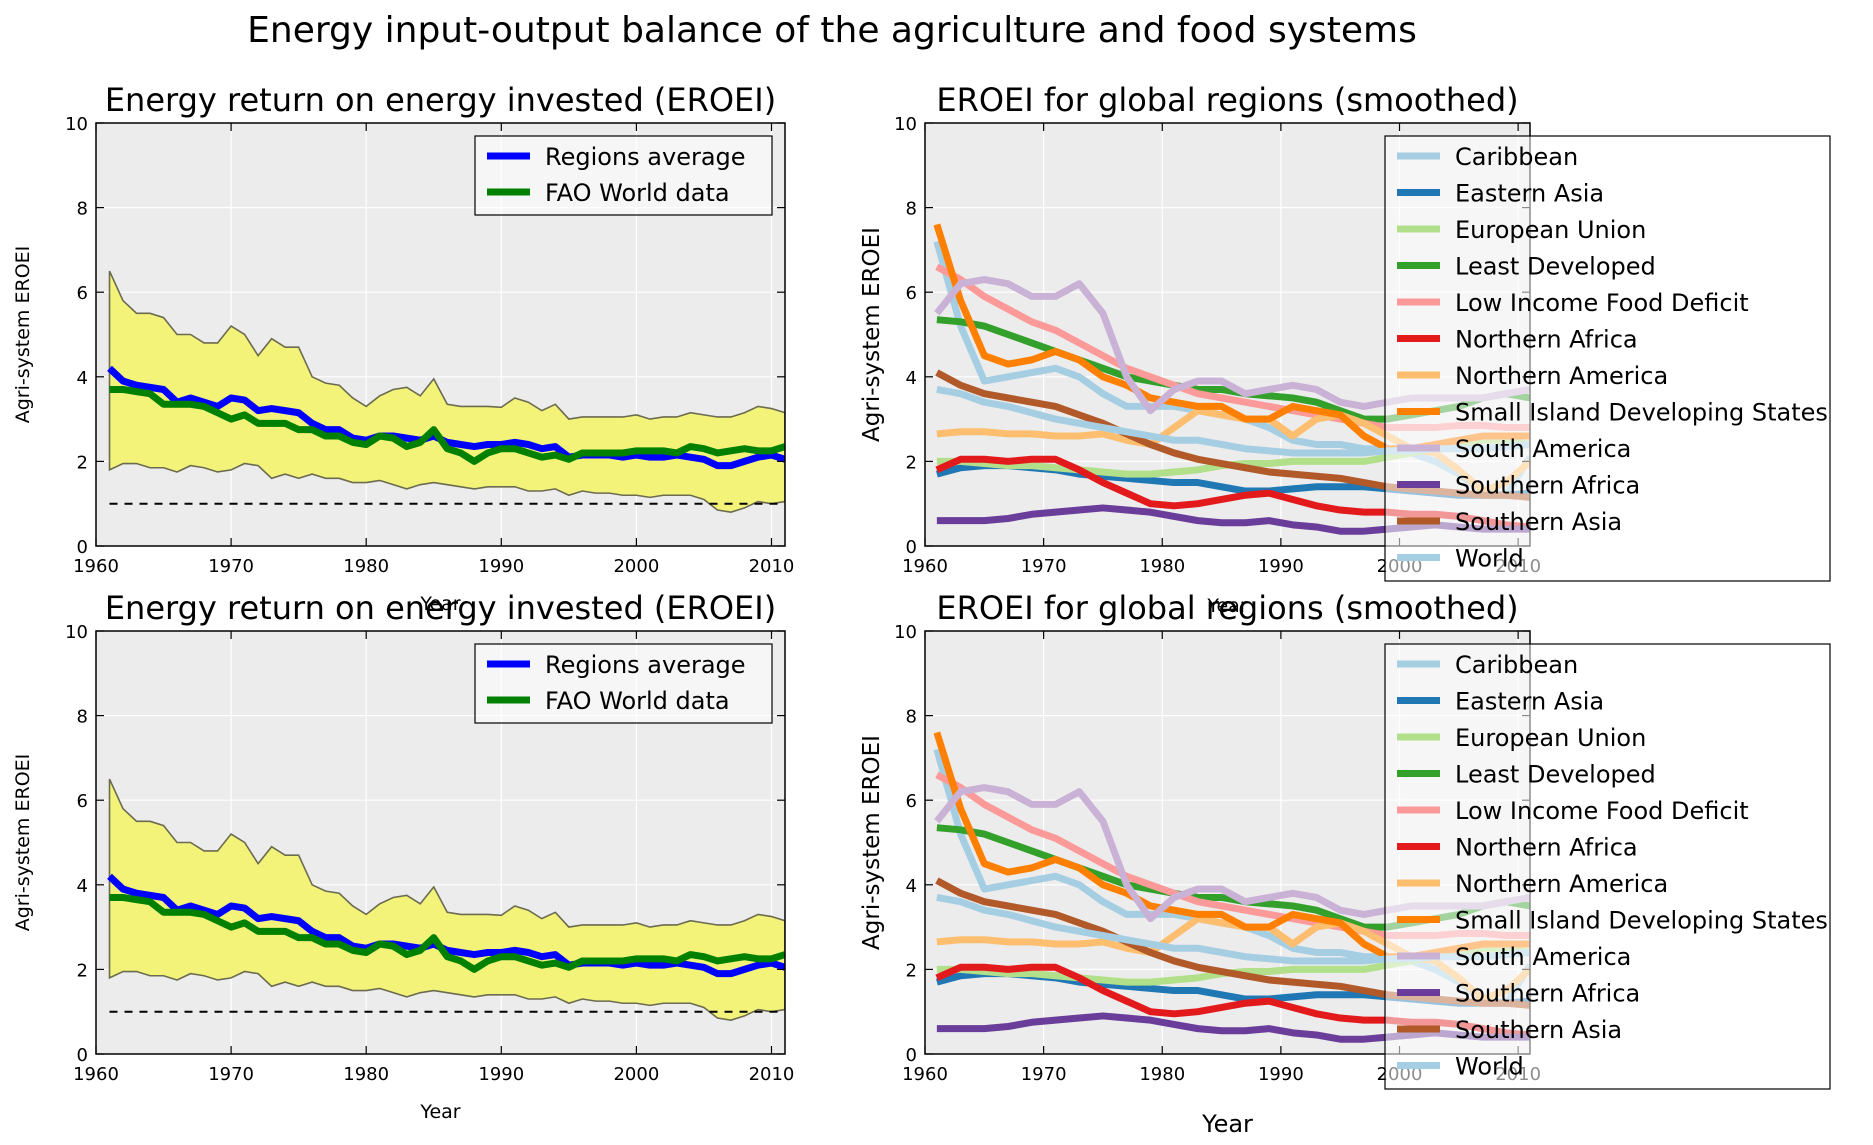  I want to click on chart-title: Energy return on energy invested (EROEI), so click(440, 608).